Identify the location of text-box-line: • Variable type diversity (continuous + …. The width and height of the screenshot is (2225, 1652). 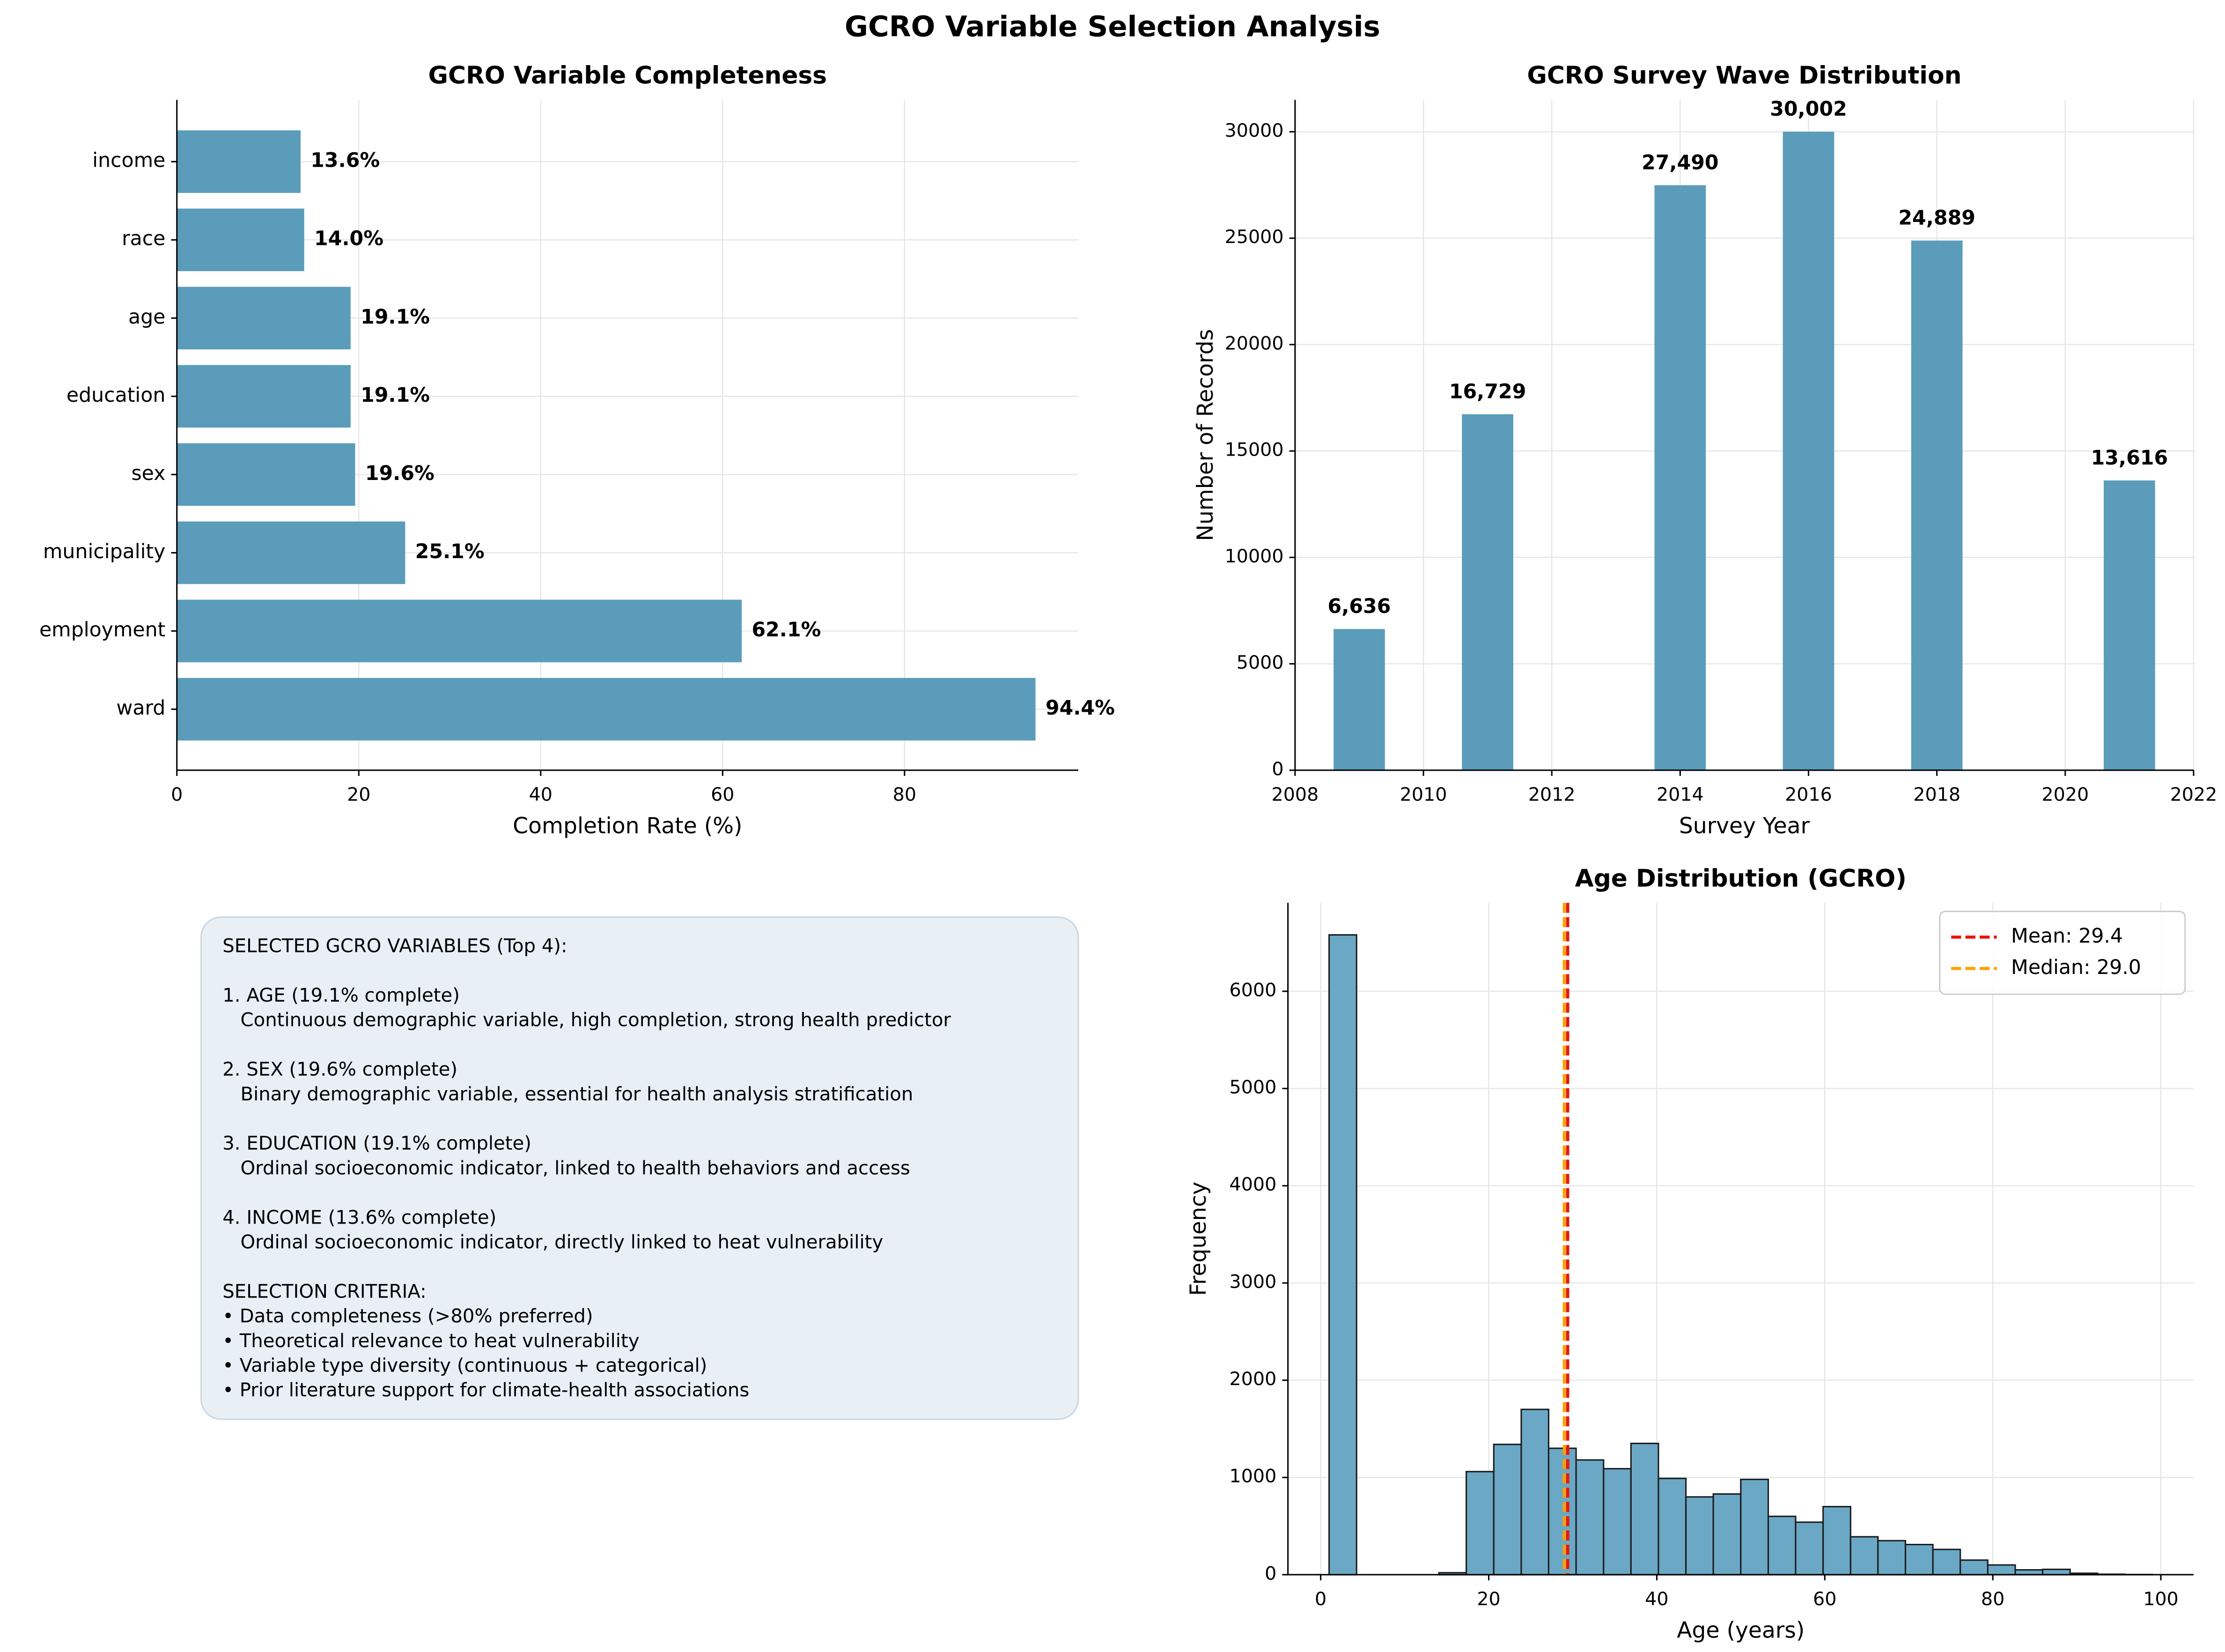
(464, 1365).